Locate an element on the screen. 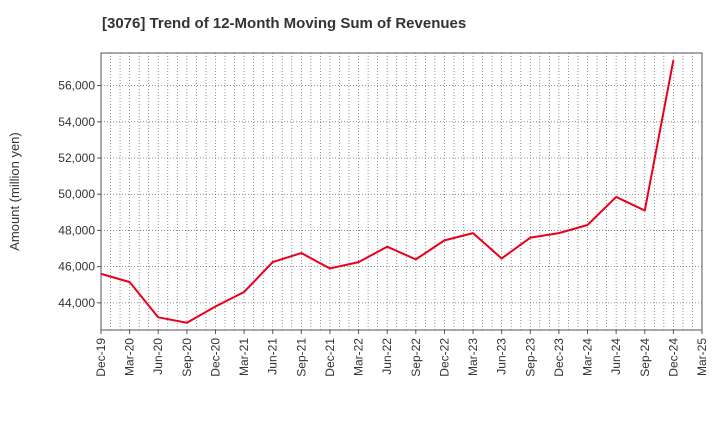  y-tick-label: 48,000 is located at coordinates (76, 230).